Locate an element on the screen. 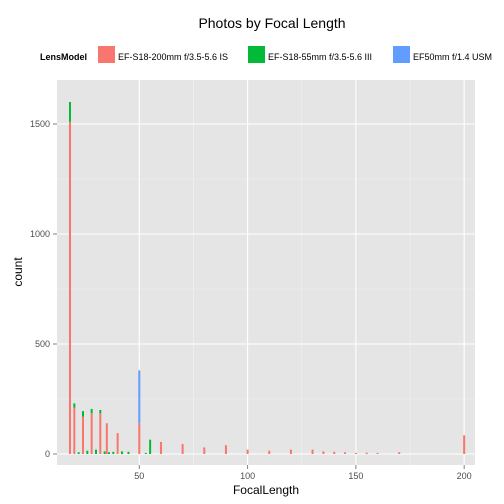  x-axis-title: FocalLength is located at coordinates (266, 490).